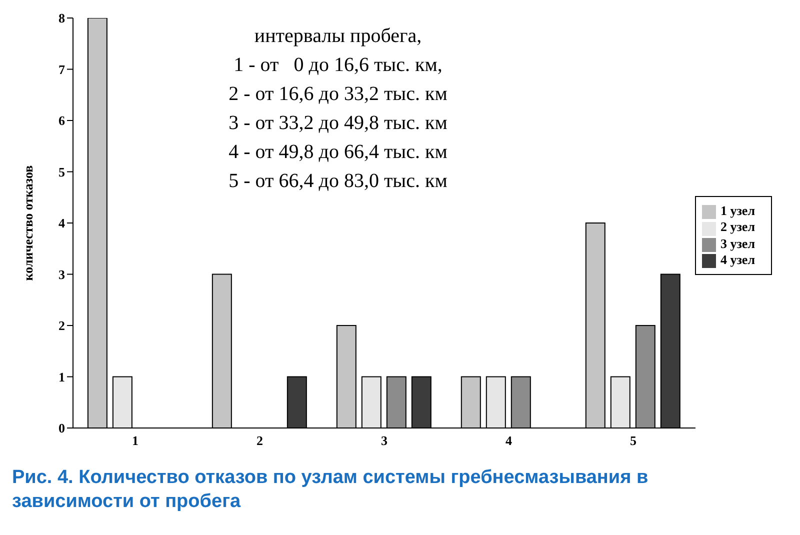  What do you see at coordinates (737, 226) in the screenshot?
I see `legend-label: 2 узел` at bounding box center [737, 226].